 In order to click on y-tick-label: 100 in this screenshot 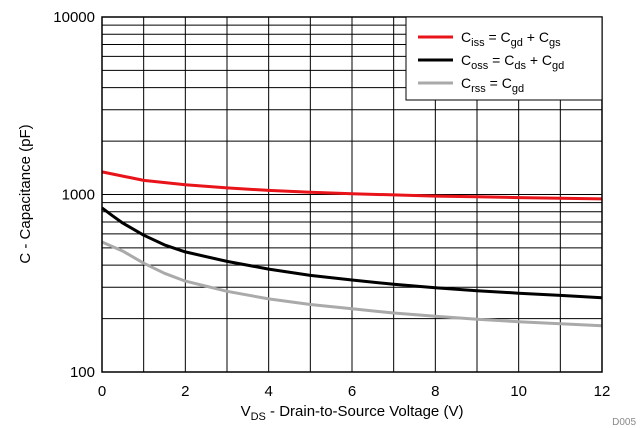, I will do `click(82, 372)`.